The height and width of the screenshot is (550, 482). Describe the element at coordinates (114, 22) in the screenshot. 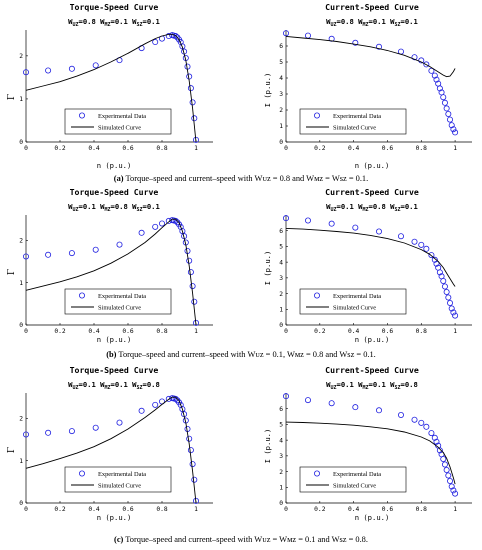

I see `weights-label: WUZ=0.8 WMZ=0.1 WSZ=0.1` at that location.